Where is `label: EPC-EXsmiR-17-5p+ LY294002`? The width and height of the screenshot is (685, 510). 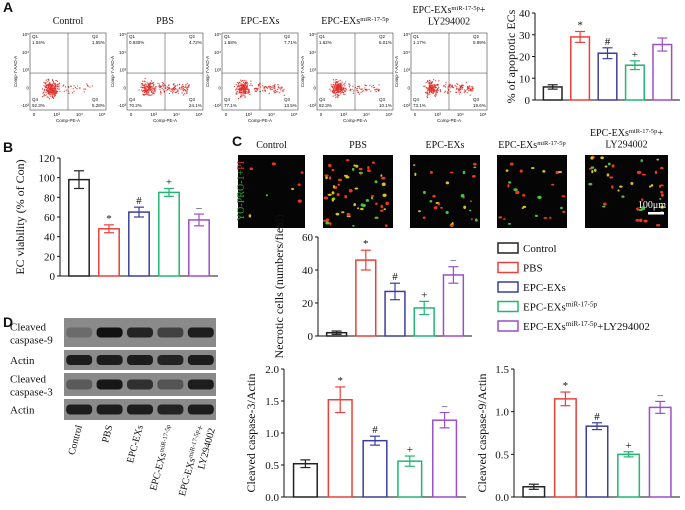
label: EPC-EXsmiR-17-5p+ LY294002 is located at coordinates (626, 139).